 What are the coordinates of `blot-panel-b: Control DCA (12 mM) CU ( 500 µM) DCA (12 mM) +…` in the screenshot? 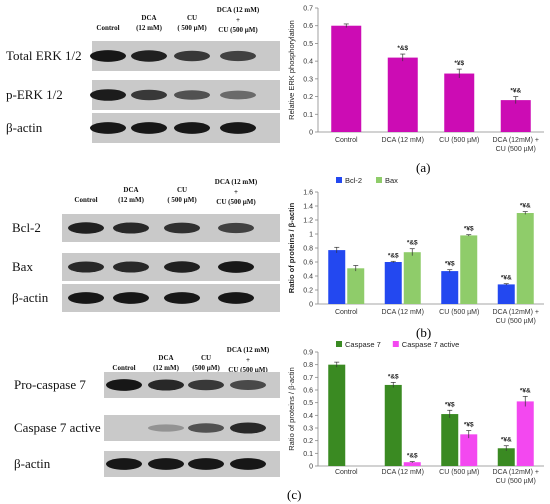 It's located at (140, 244).